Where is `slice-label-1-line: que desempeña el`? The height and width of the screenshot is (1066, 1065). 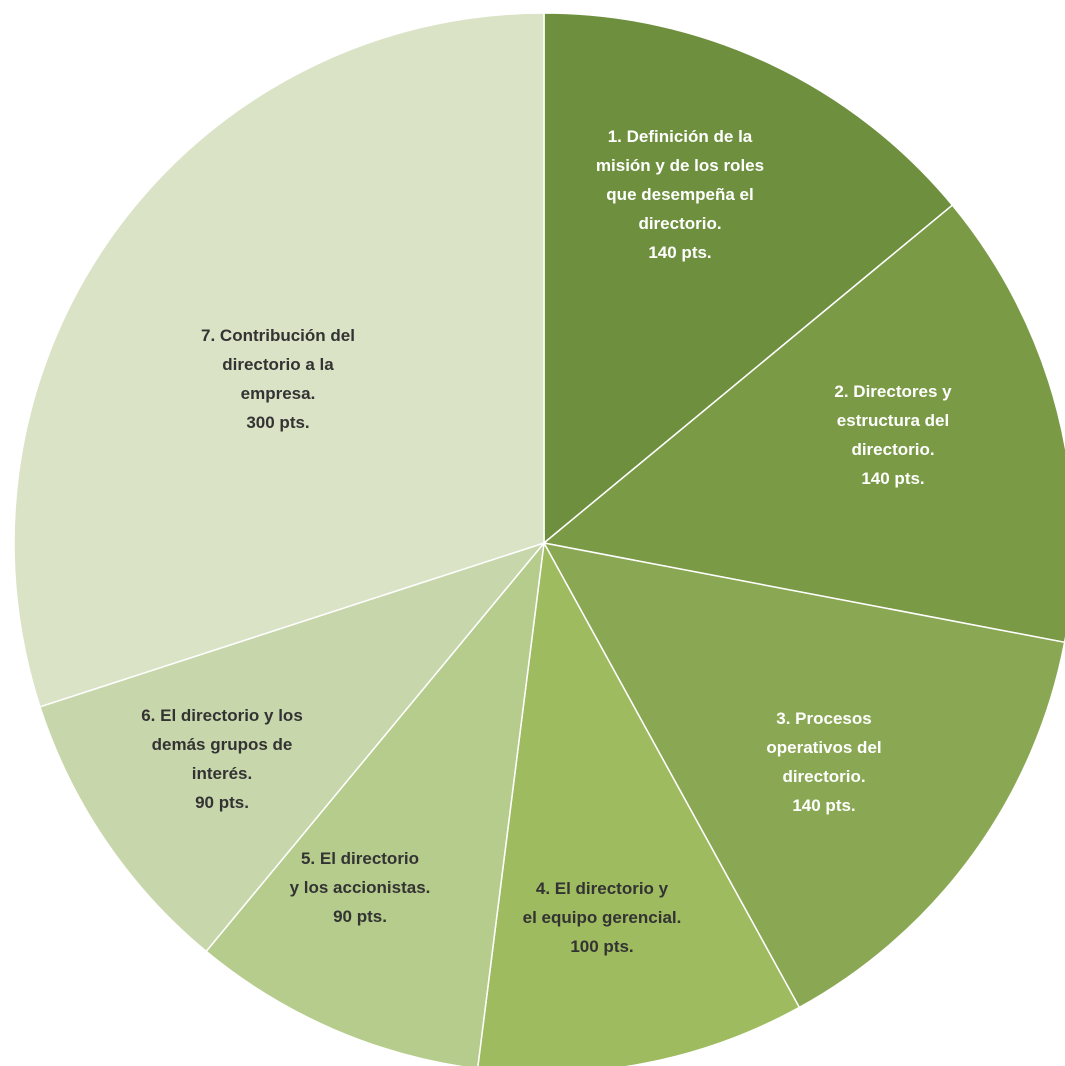
slice-label-1-line: que desempeña el is located at coordinates (679, 194).